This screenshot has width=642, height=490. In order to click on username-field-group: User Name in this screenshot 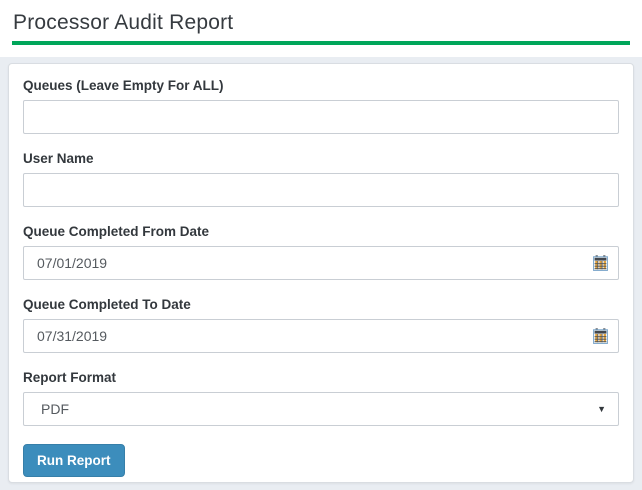, I will do `click(321, 179)`.